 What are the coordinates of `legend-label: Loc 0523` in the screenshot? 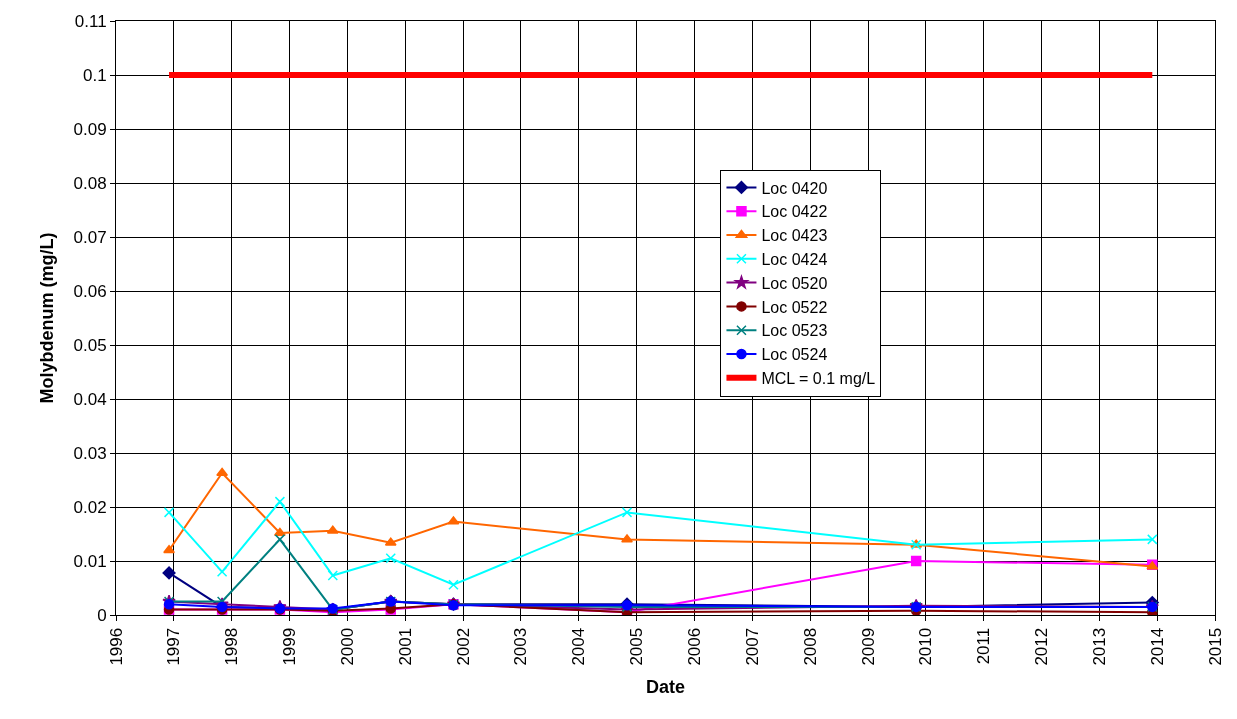 It's located at (794, 331).